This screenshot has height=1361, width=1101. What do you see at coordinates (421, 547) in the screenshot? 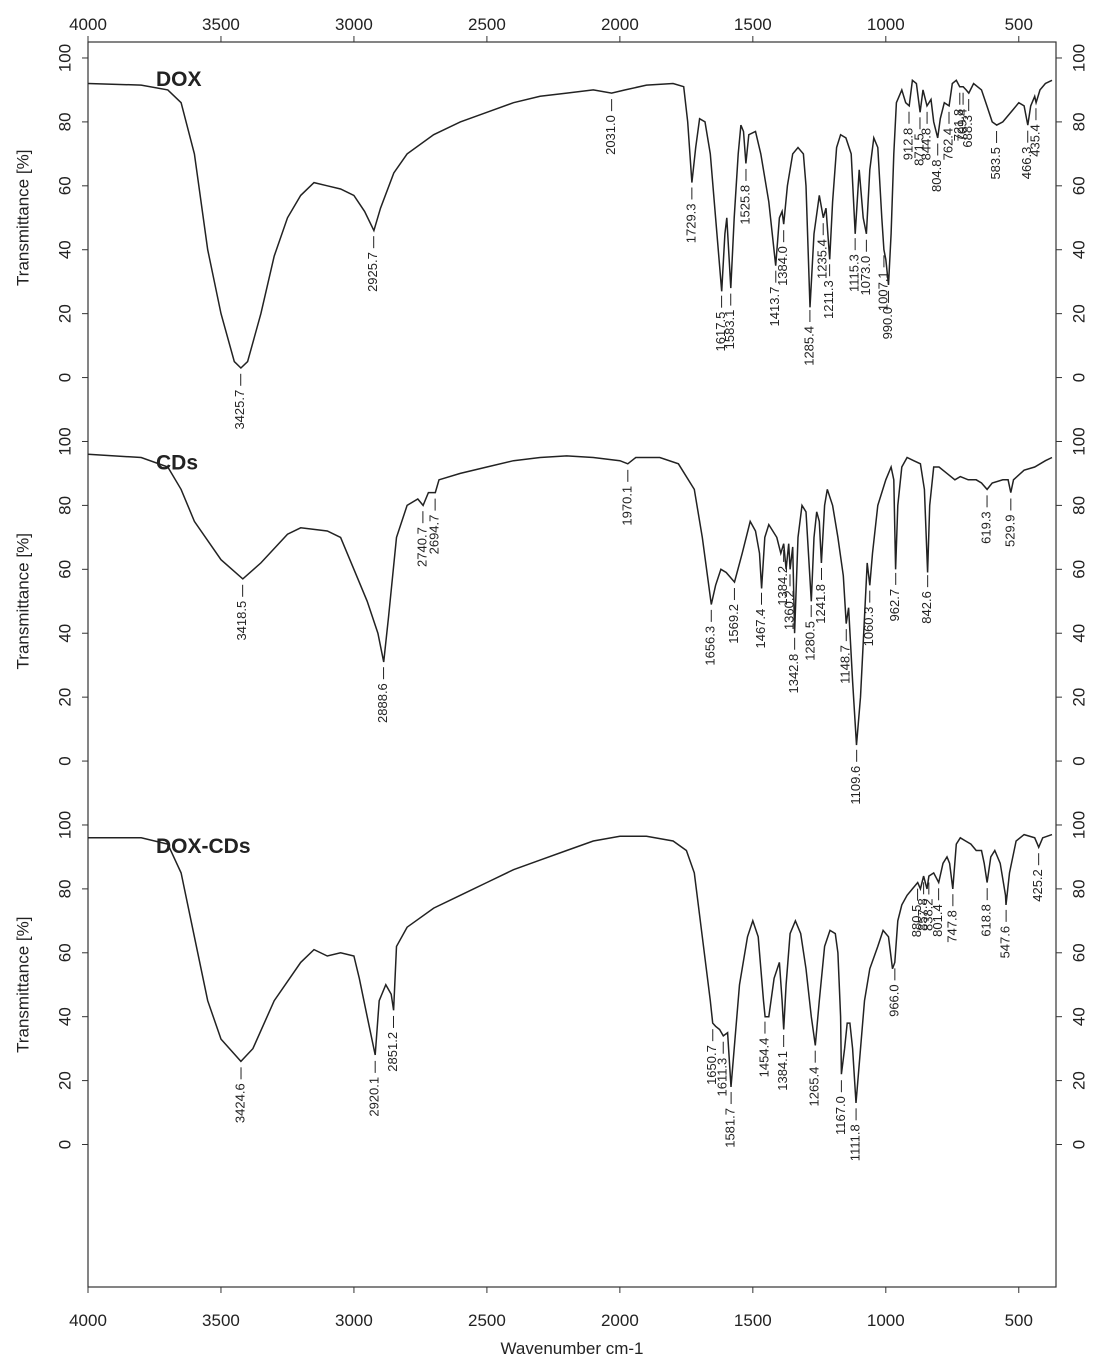
I see `peak-label: 2740.7` at bounding box center [421, 547].